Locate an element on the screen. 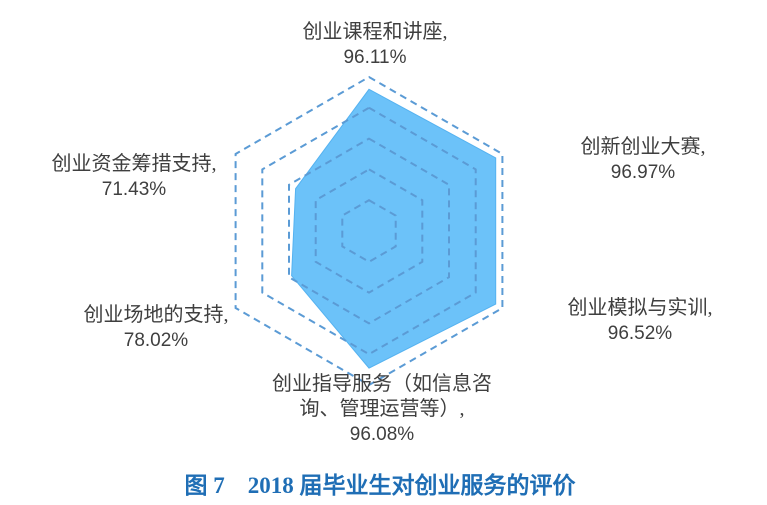 The width and height of the screenshot is (767, 505). axis-label-text: 创业课程和讲座, is located at coordinates (375, 32).